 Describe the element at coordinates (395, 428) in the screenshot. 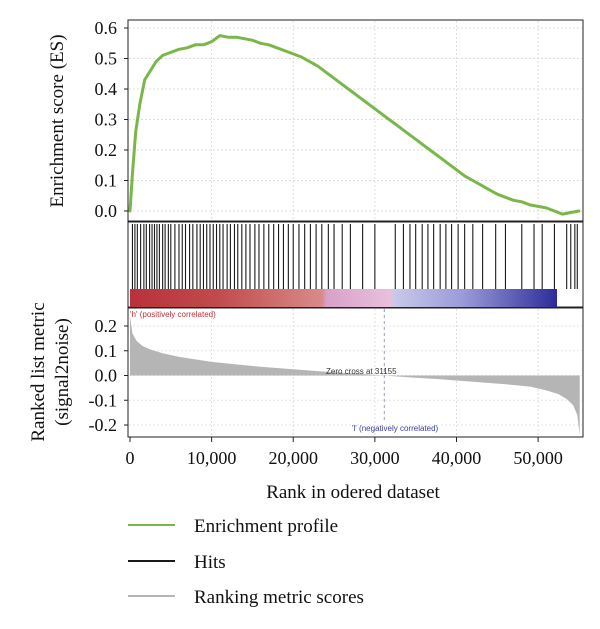

I see `negatively-correlated-label: 'l' (negatively correlated)` at that location.